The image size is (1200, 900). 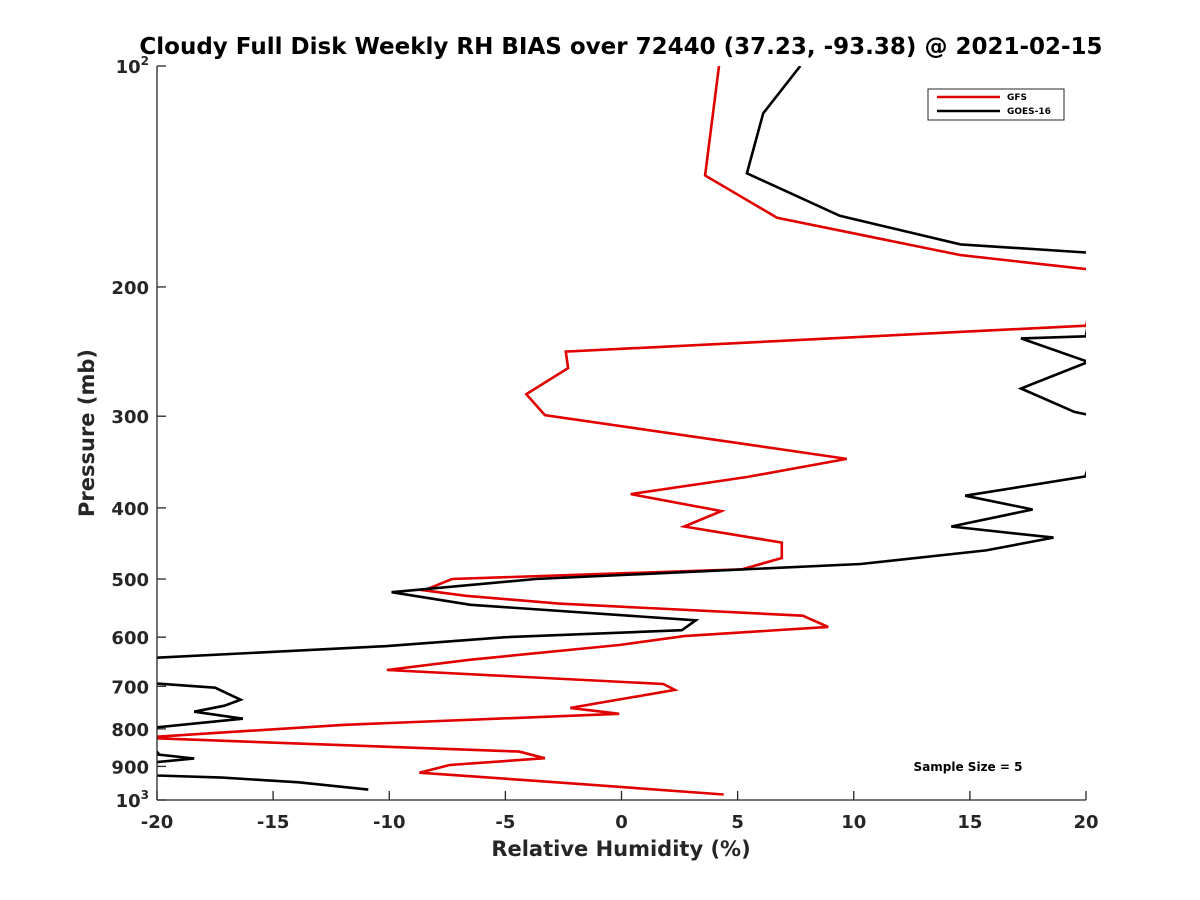 What do you see at coordinates (505, 822) in the screenshot?
I see `x-tick-label: -5` at bounding box center [505, 822].